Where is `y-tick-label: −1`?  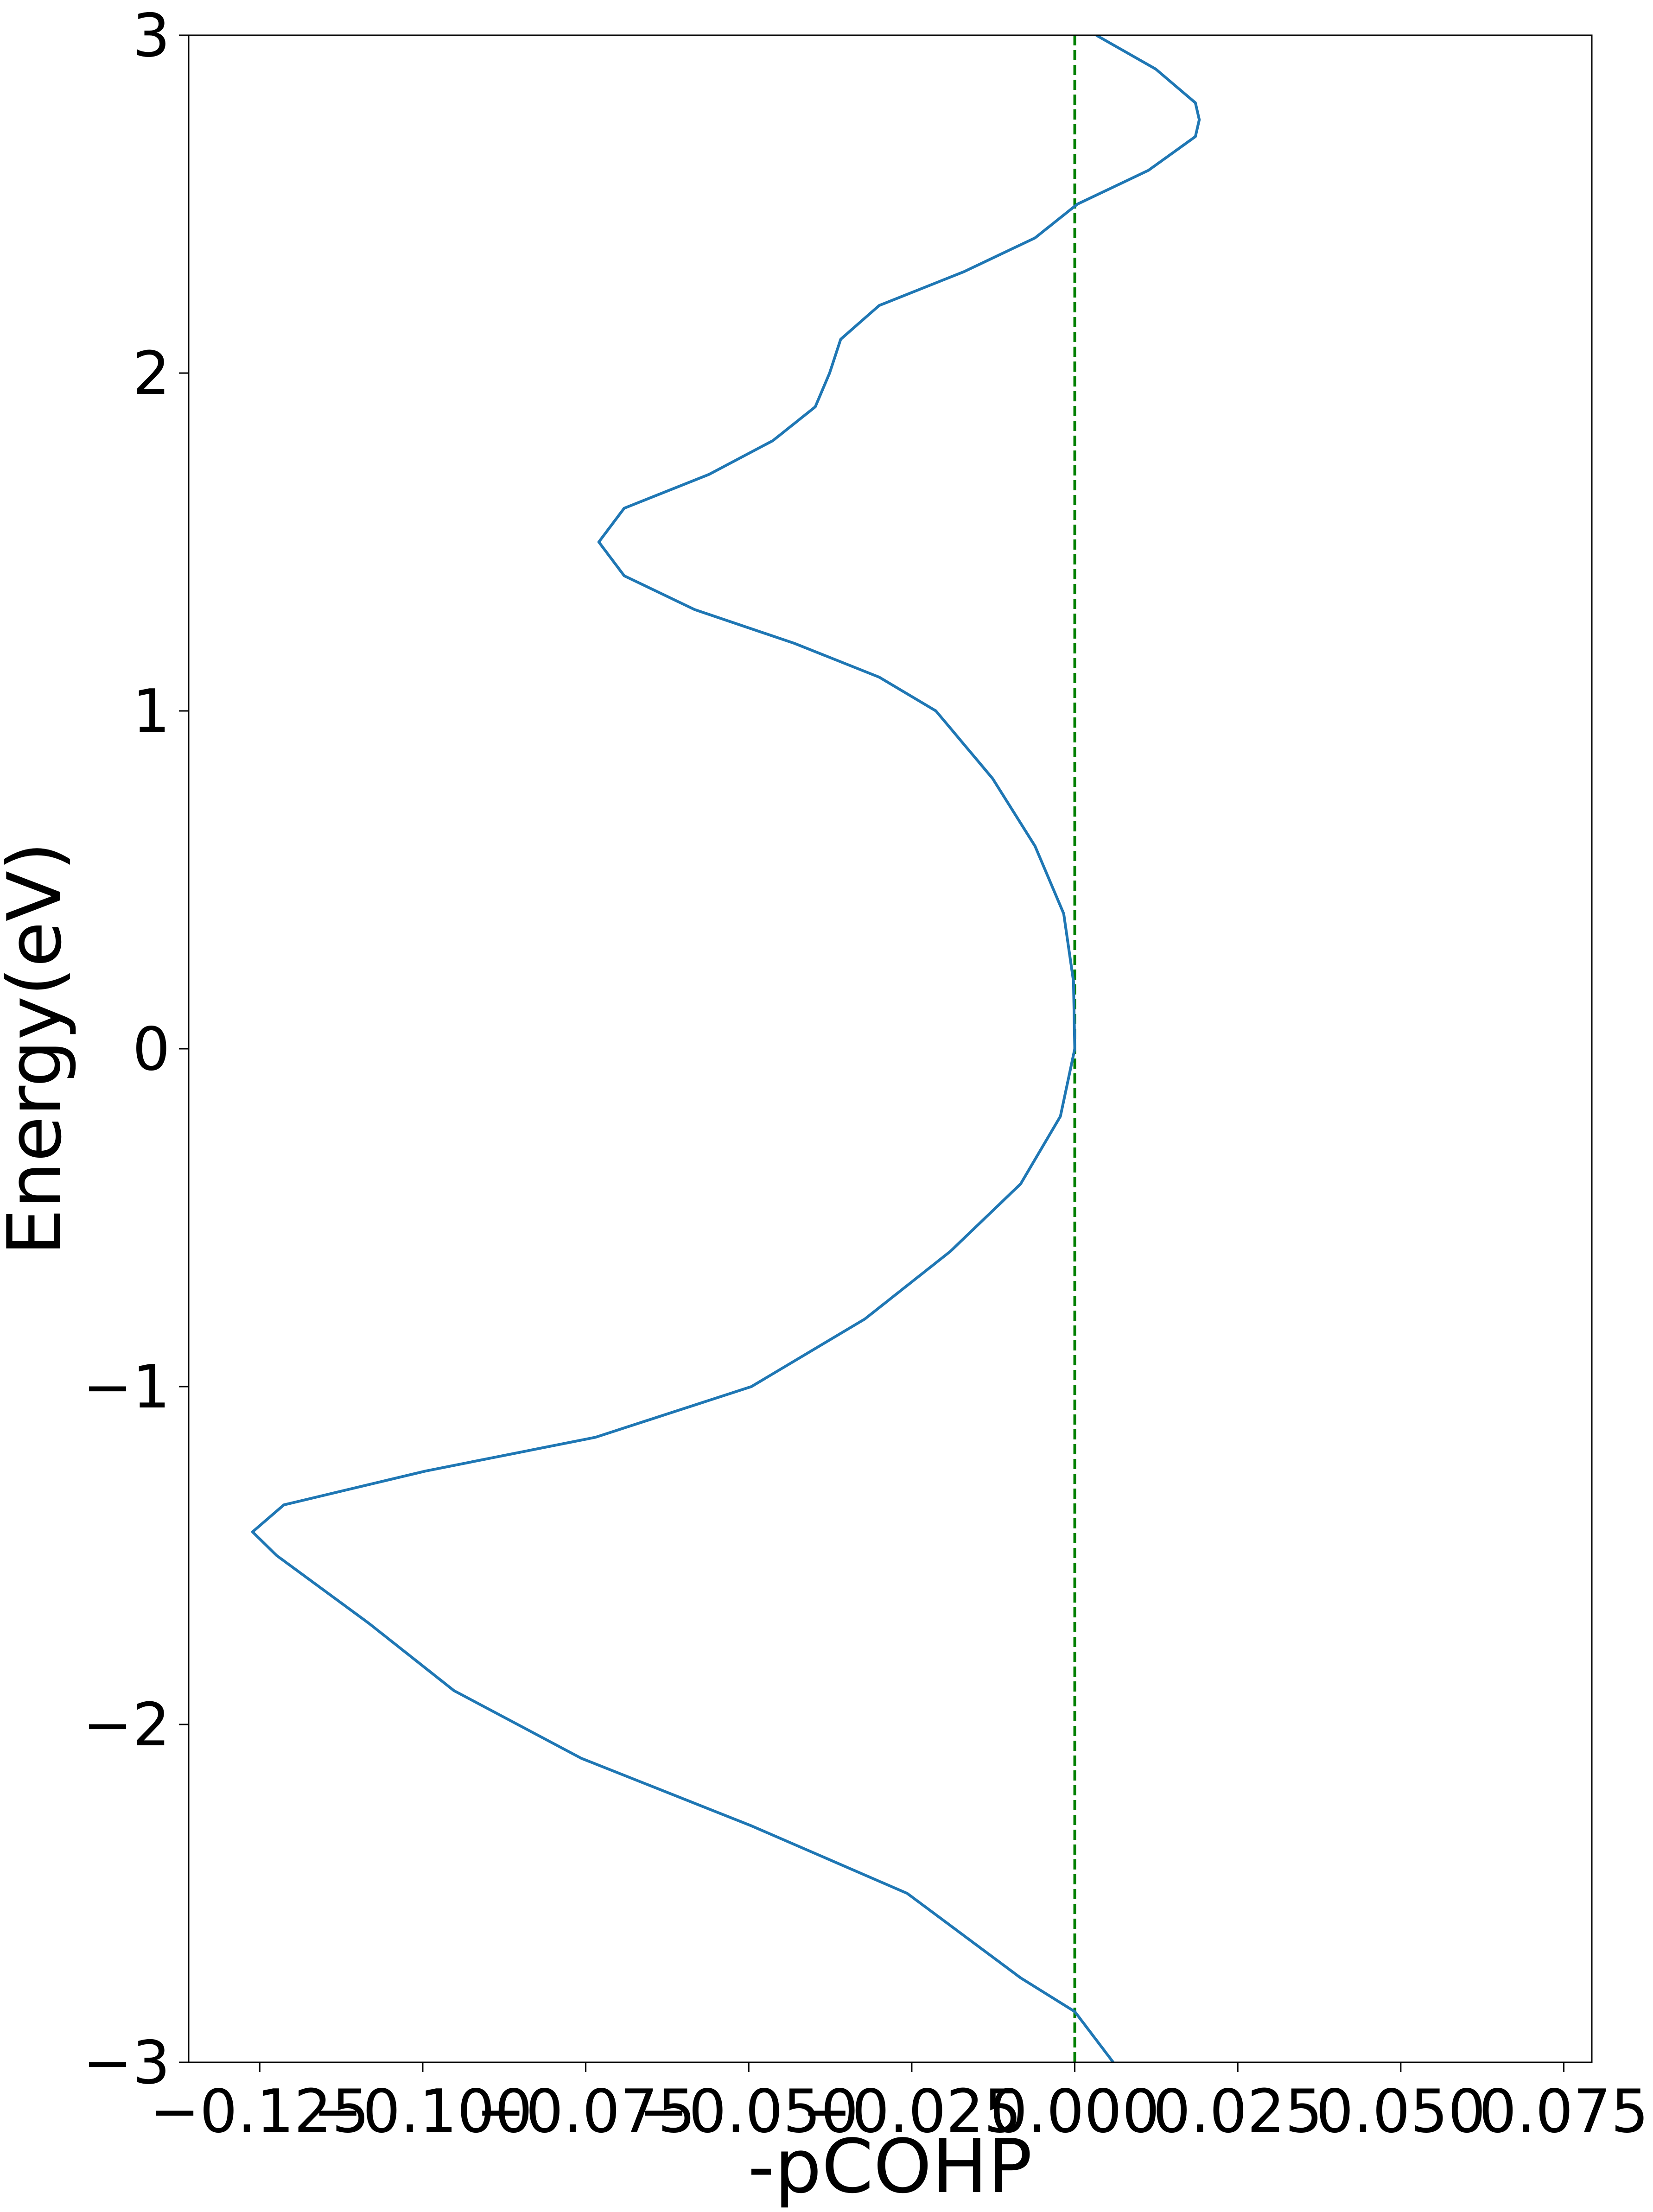 y-tick-label: −1 is located at coordinates (126, 1387).